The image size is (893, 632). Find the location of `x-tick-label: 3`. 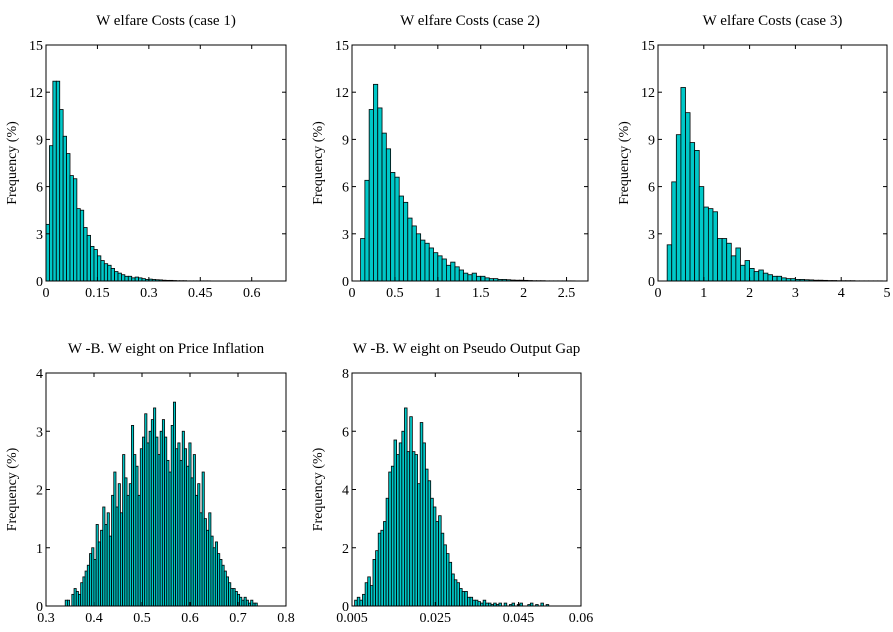

x-tick-label: 3 is located at coordinates (795, 293).